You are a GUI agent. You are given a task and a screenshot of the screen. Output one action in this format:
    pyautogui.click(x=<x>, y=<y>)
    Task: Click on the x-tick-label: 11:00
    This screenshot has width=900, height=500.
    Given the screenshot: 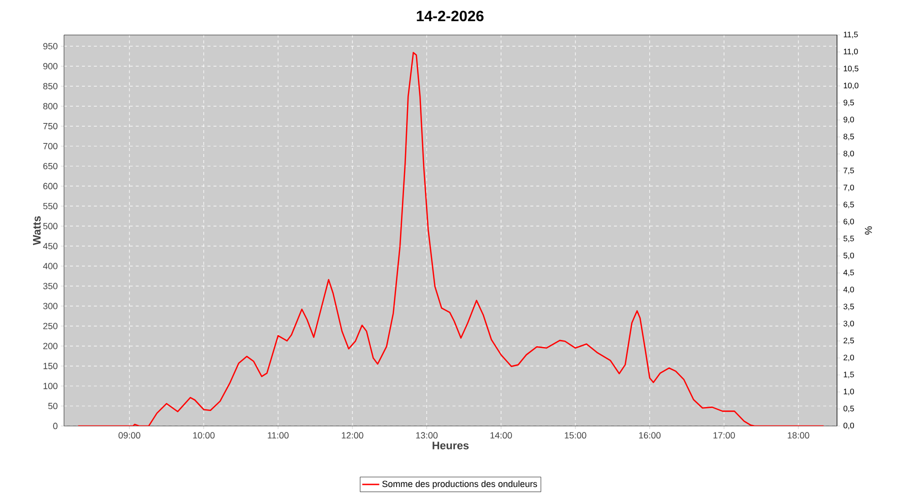 What is the action you would take?
    pyautogui.click(x=278, y=435)
    